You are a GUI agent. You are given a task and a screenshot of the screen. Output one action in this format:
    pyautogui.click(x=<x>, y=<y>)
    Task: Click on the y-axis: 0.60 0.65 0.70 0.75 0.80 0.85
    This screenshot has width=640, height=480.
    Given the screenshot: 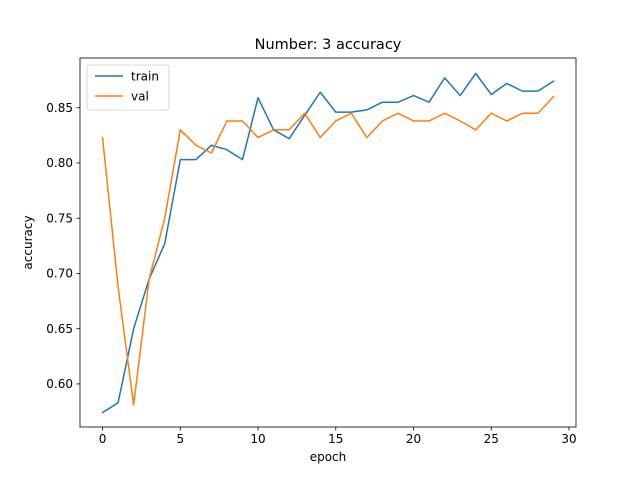 What is the action you would take?
    pyautogui.click(x=63, y=246)
    